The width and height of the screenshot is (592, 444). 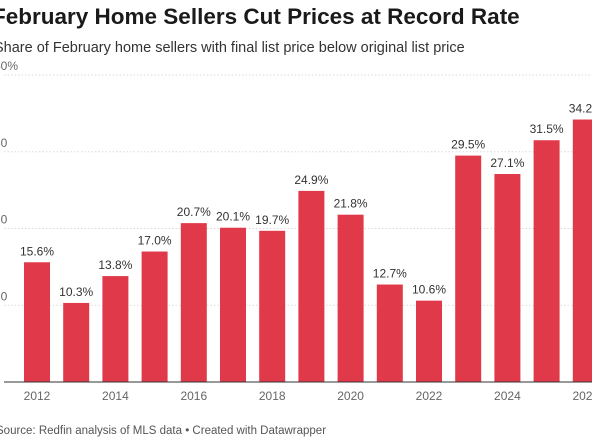 I want to click on data-label: 20.7%, so click(x=194, y=212).